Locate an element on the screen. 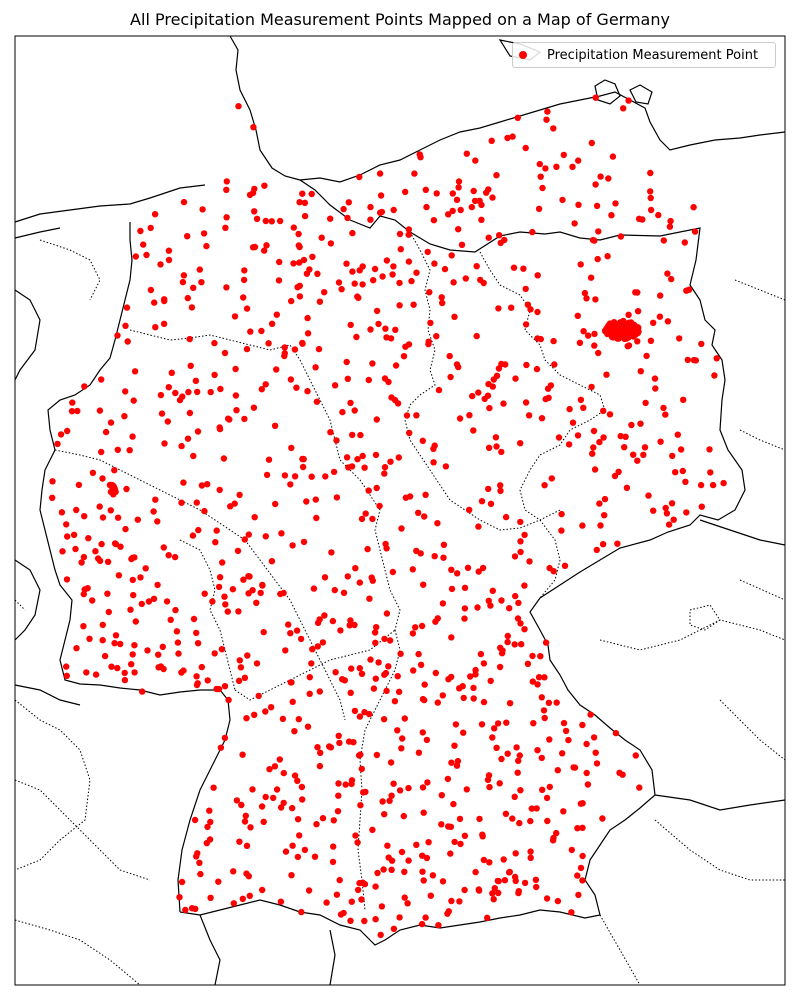 This screenshot has height=1000, width=800. legend-label: Precipitation Measurement Point is located at coordinates (653, 55).